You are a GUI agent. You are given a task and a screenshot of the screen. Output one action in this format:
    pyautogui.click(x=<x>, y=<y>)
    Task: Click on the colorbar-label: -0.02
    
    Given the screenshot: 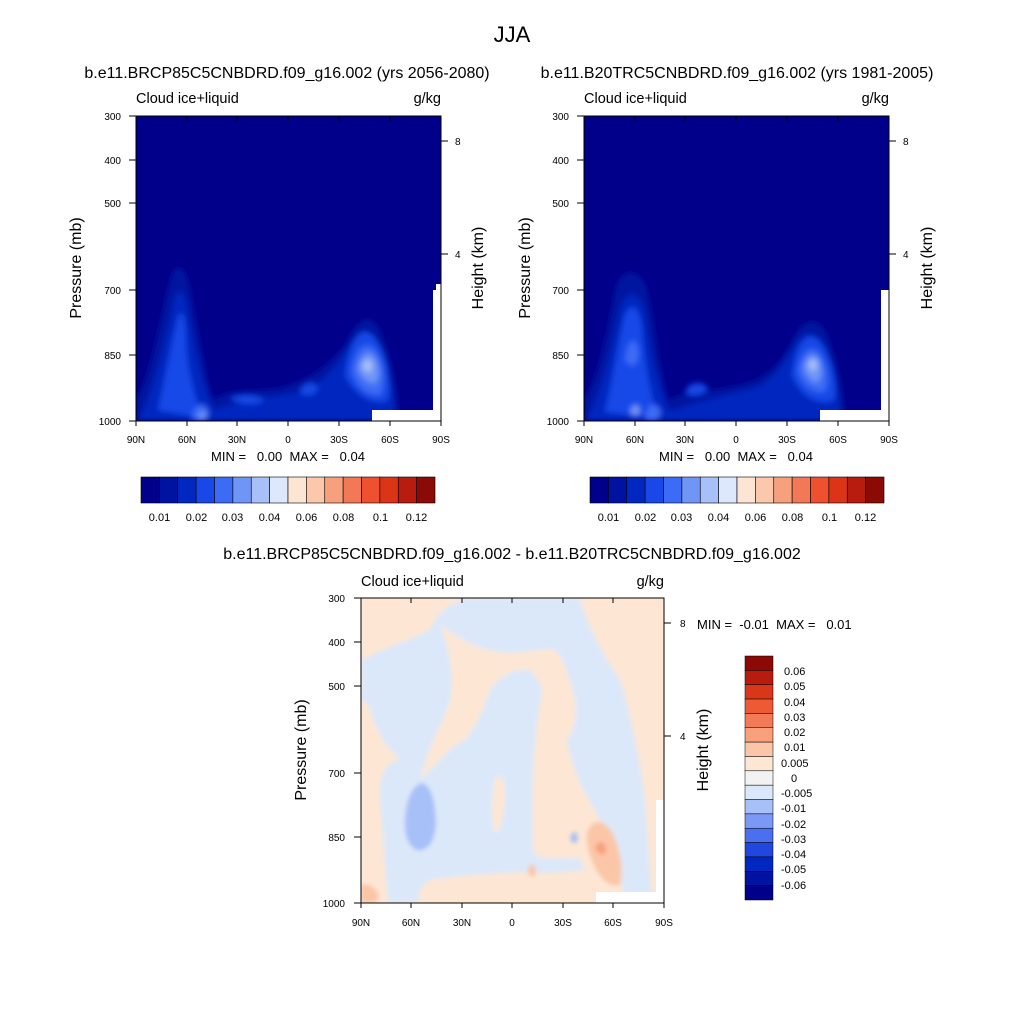 What is the action you would take?
    pyautogui.click(x=793, y=825)
    